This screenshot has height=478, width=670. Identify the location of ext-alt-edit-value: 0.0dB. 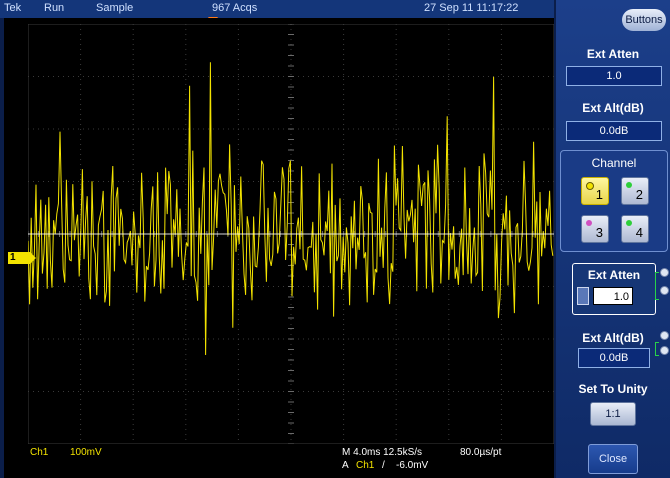
(614, 358).